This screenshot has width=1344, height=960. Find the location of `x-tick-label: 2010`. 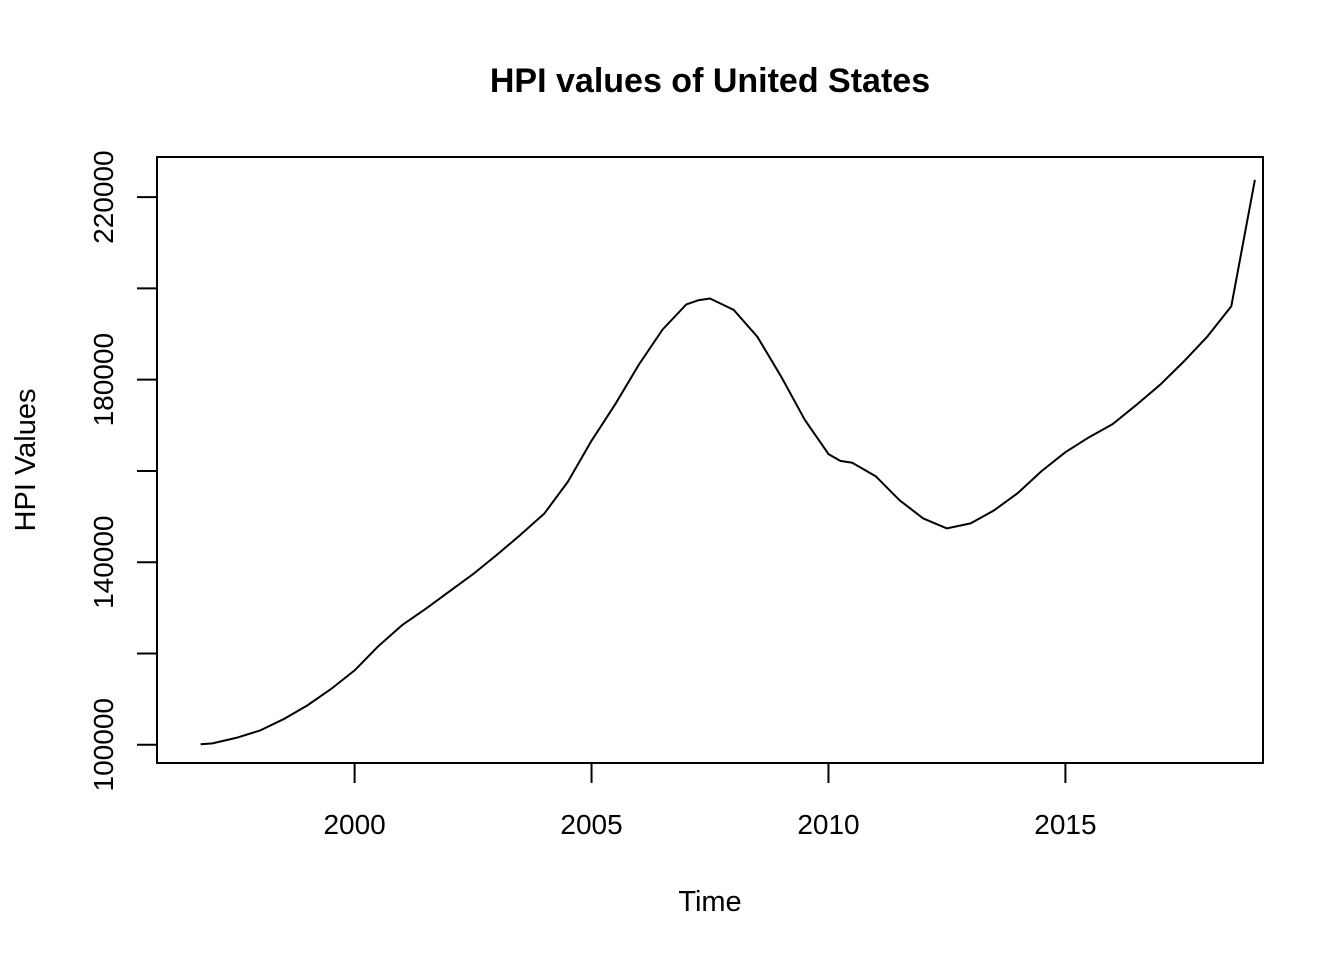

x-tick-label: 2010 is located at coordinates (828, 824).